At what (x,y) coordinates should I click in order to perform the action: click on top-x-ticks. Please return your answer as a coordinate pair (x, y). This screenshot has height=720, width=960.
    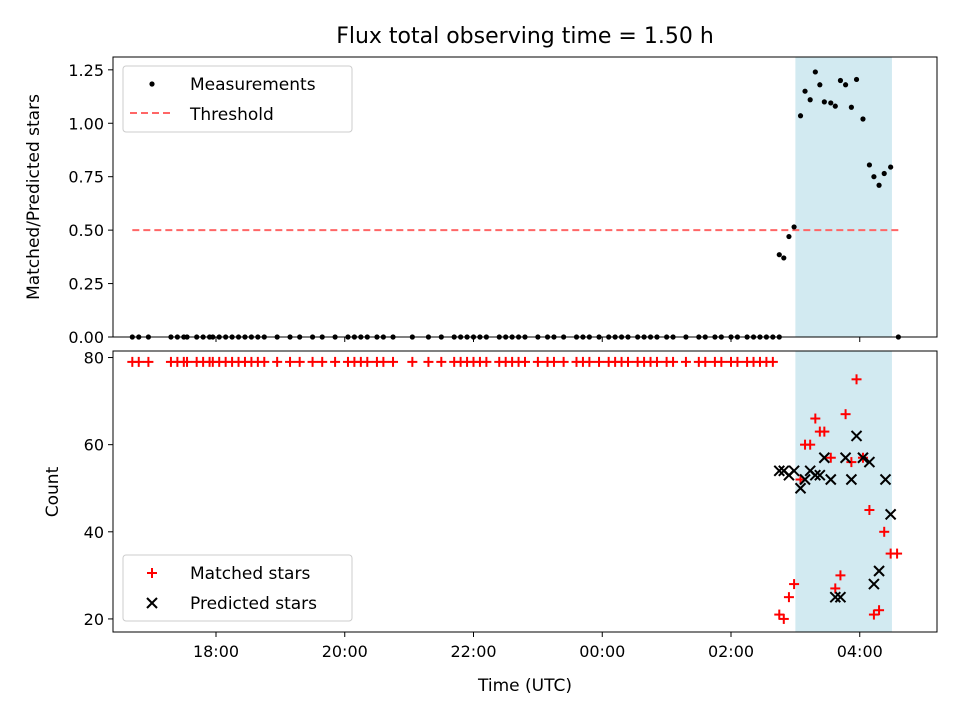
    Looking at the image, I should click on (538, 339).